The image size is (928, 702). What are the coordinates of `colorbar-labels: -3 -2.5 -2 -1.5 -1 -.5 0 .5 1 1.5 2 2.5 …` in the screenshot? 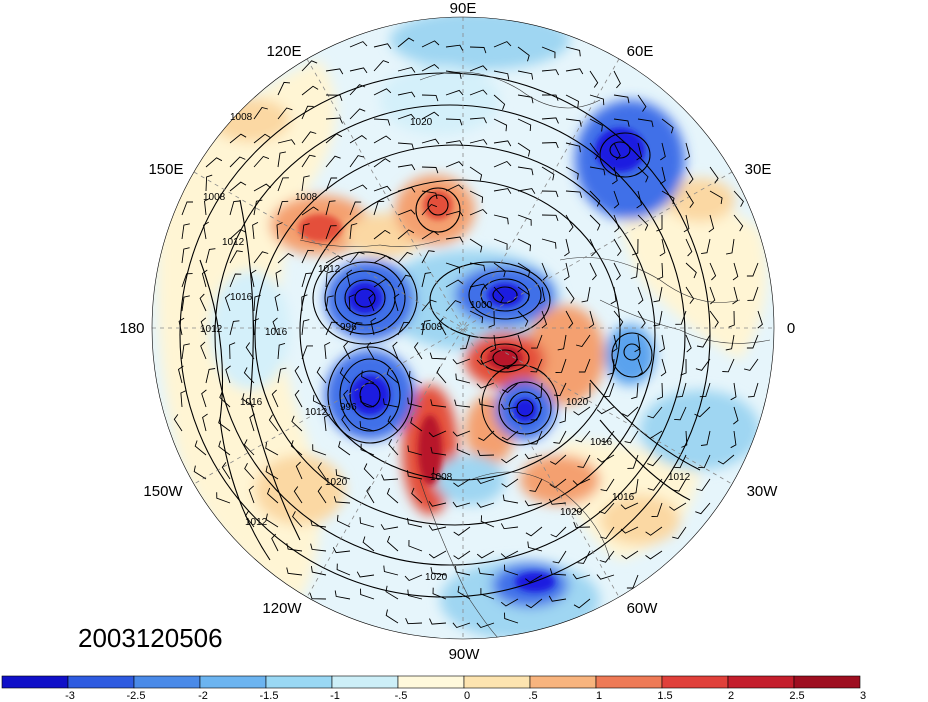 It's located at (465, 696).